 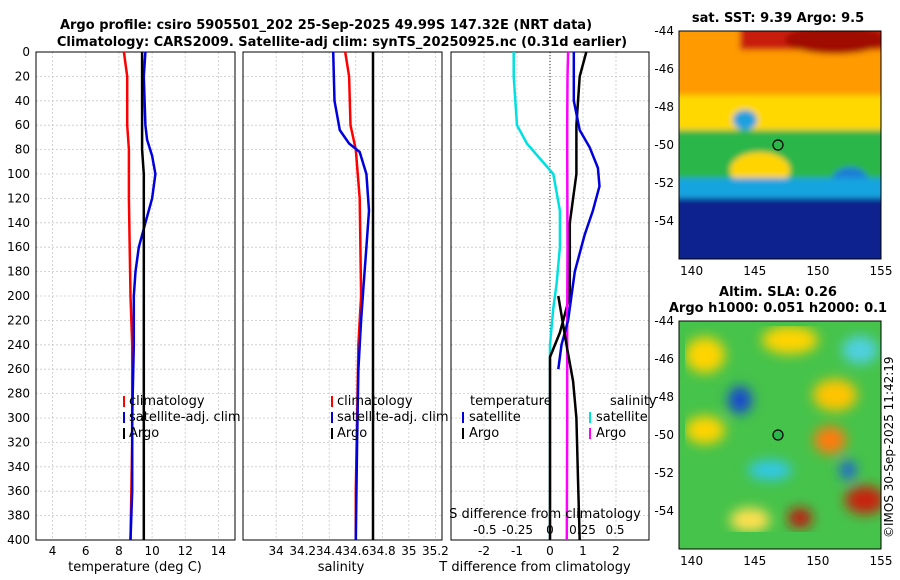 What do you see at coordinates (633, 401) in the screenshot?
I see `legend-salinity-header: salinity` at bounding box center [633, 401].